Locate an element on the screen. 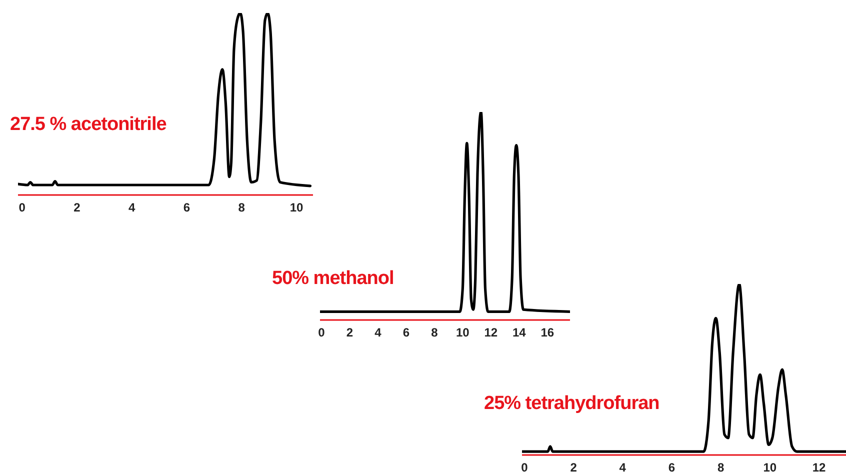 The image size is (846, 472). text: 50% methanol is located at coordinates (333, 279).